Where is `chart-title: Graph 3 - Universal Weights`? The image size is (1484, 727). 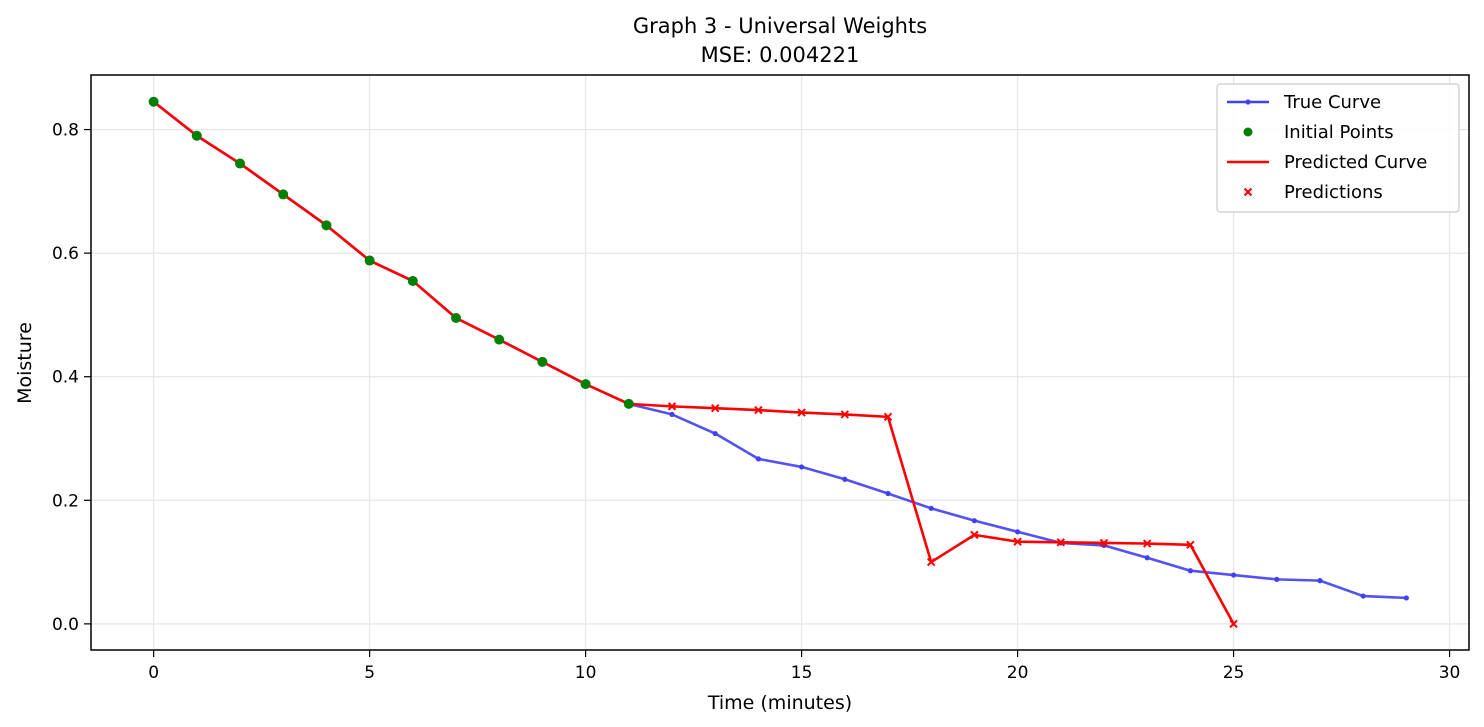 chart-title: Graph 3 - Universal Weights is located at coordinates (780, 26).